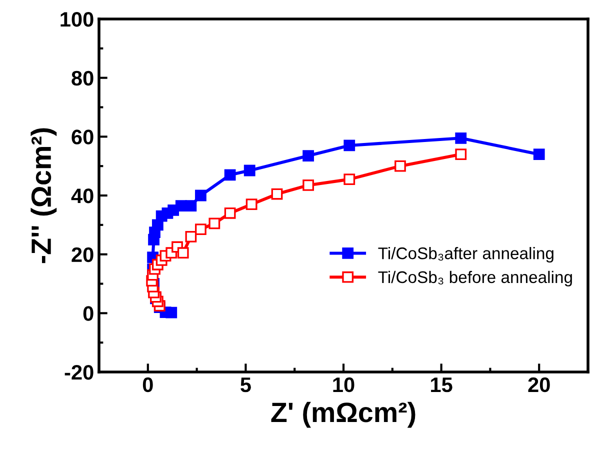 The image size is (595, 449). What do you see at coordinates (83, 78) in the screenshot?
I see `y-tick-label: 80` at bounding box center [83, 78].